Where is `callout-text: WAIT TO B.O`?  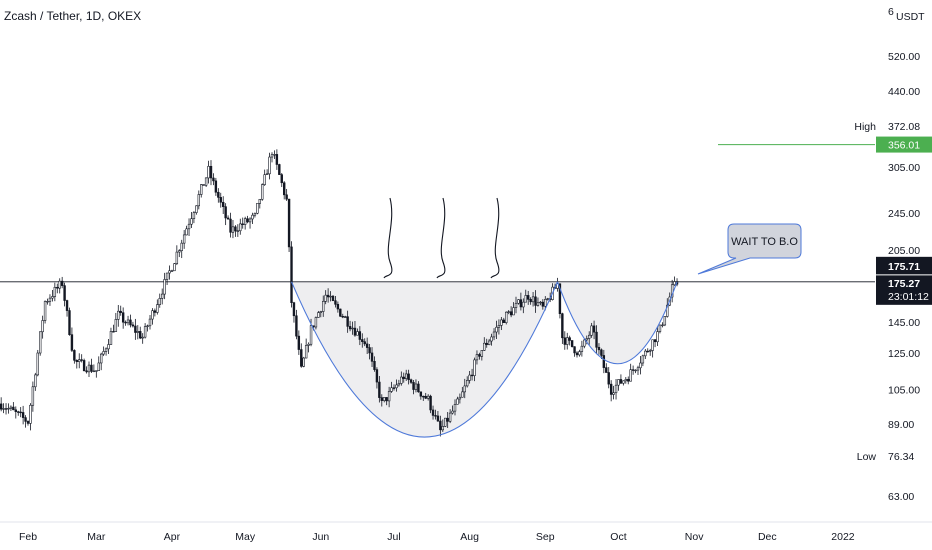 callout-text: WAIT TO B.O is located at coordinates (764, 242).